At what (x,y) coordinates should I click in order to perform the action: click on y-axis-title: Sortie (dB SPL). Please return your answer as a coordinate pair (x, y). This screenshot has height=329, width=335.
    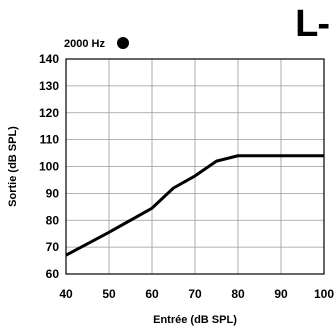
    Looking at the image, I should click on (13, 166).